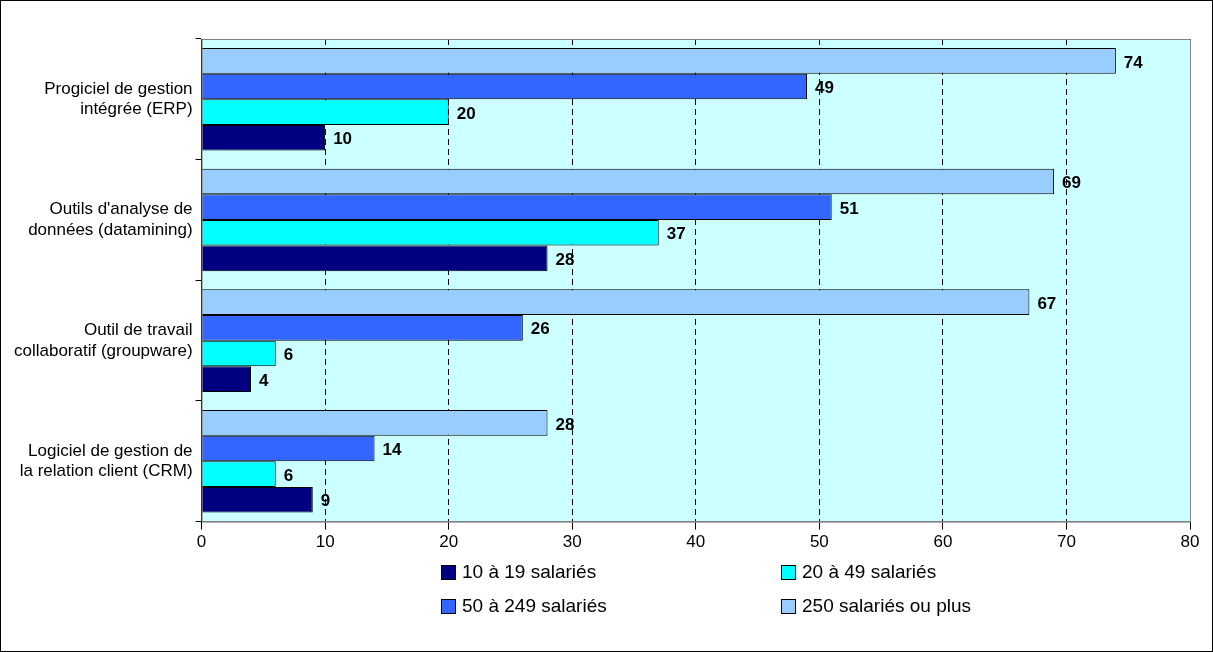  I want to click on data-label: 28, so click(565, 424).